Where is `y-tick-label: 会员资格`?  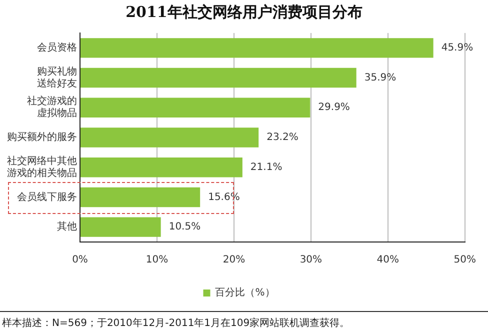
y-tick-label: 会员资格 is located at coordinates (57, 48).